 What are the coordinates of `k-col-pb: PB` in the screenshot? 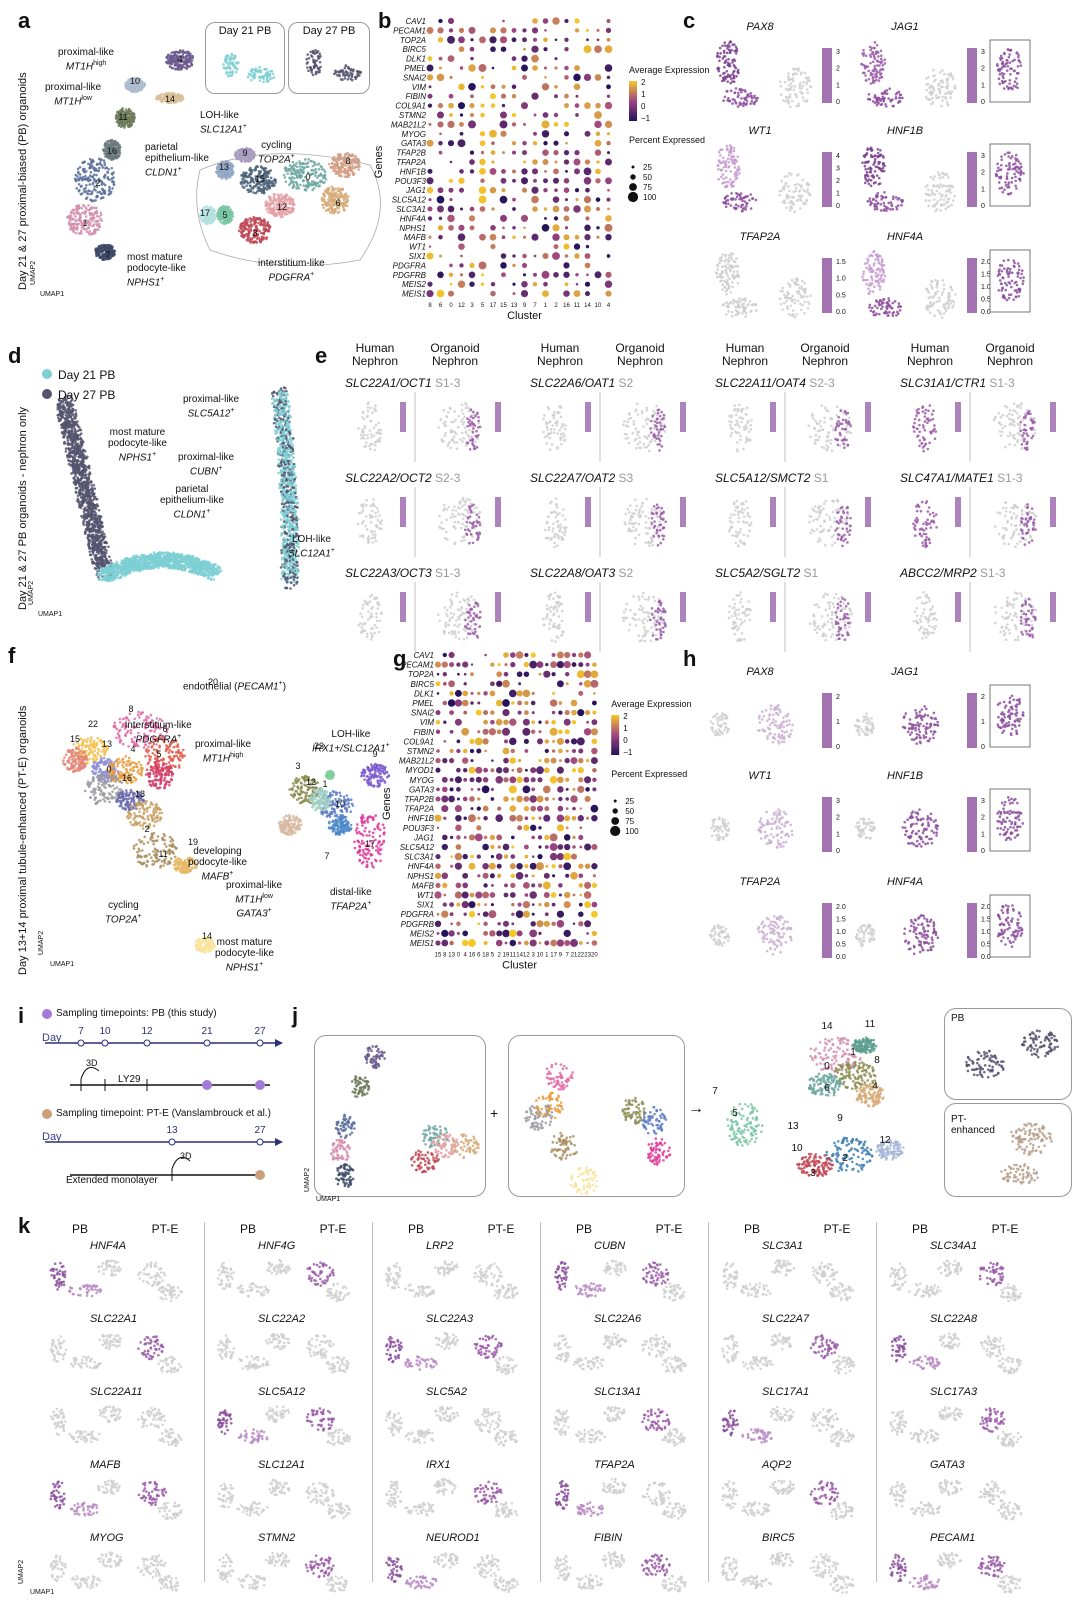 It's located at (416, 1229).